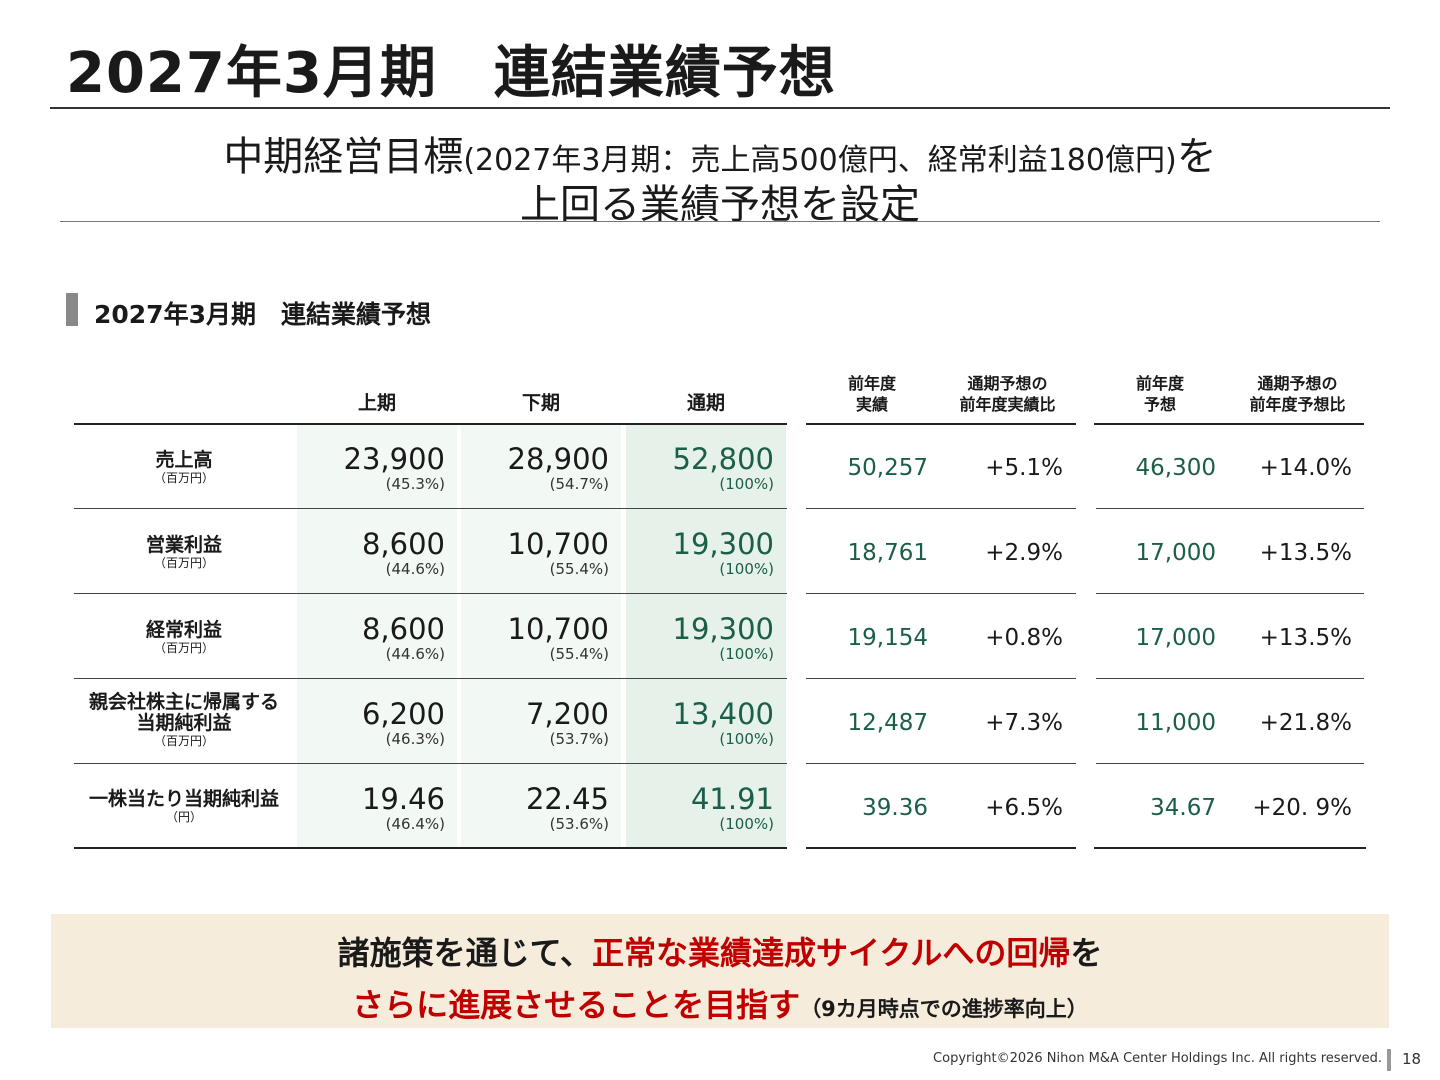 The height and width of the screenshot is (1080, 1440). What do you see at coordinates (415, 654) in the screenshot?
I see `cell-h1-pct: (44.6%)` at bounding box center [415, 654].